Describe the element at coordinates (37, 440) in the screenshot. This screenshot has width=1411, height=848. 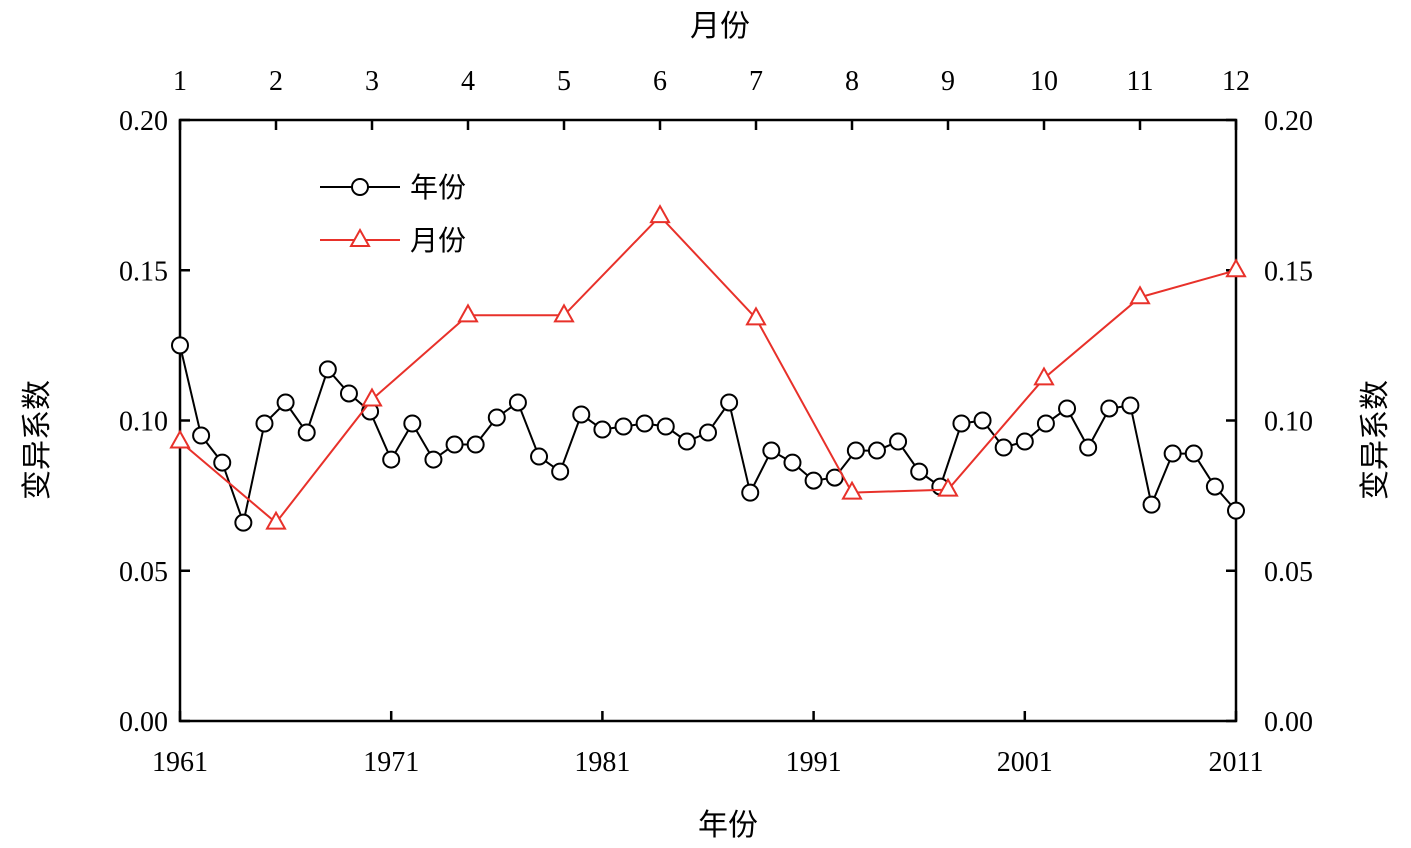
I see `y-axis-left-title: 变异系数` at that location.